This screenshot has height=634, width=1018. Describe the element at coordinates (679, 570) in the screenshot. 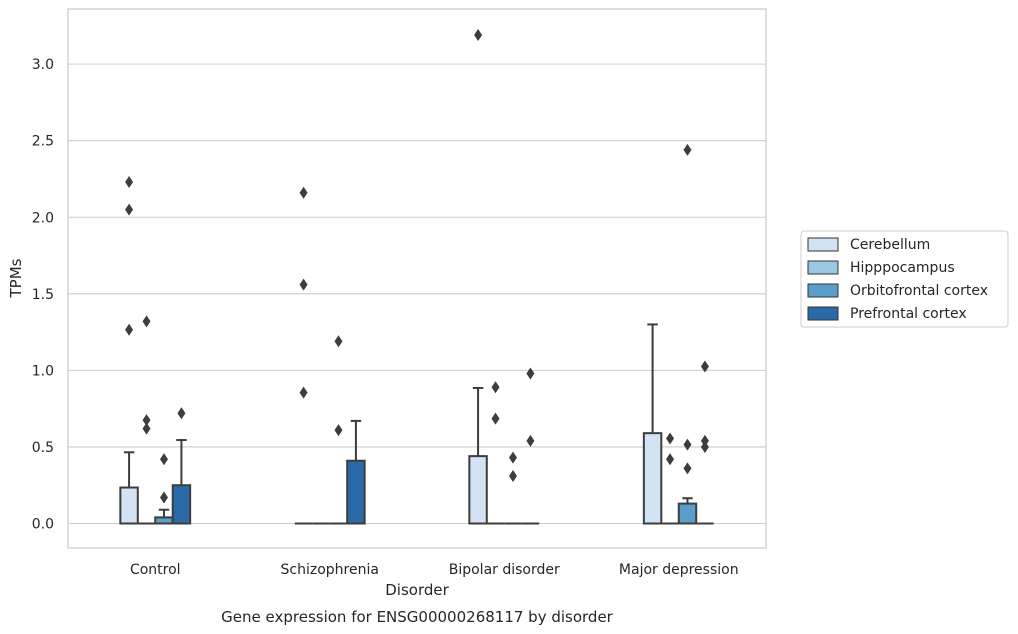

I see `x-tick-label: Major depression` at that location.